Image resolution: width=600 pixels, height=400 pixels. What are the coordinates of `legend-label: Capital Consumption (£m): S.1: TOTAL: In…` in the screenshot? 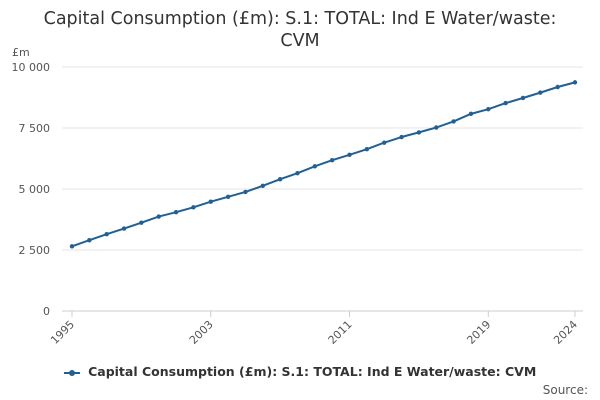 It's located at (312, 371).